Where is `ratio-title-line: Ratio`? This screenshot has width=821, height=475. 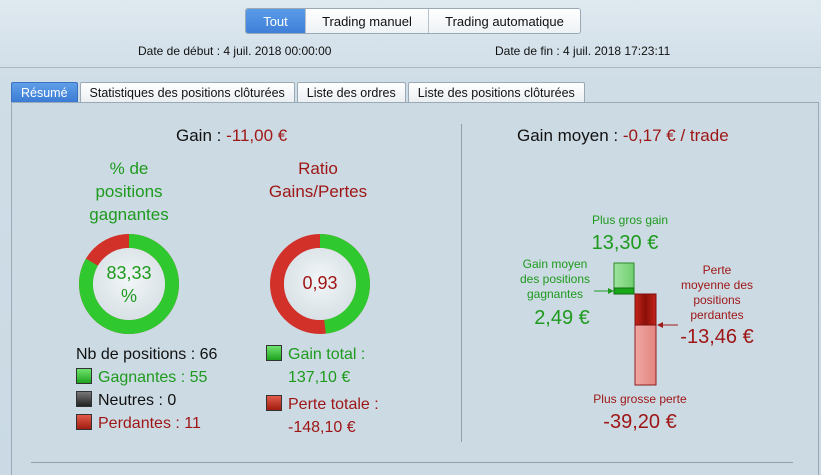
ratio-title-line: Ratio is located at coordinates (318, 168).